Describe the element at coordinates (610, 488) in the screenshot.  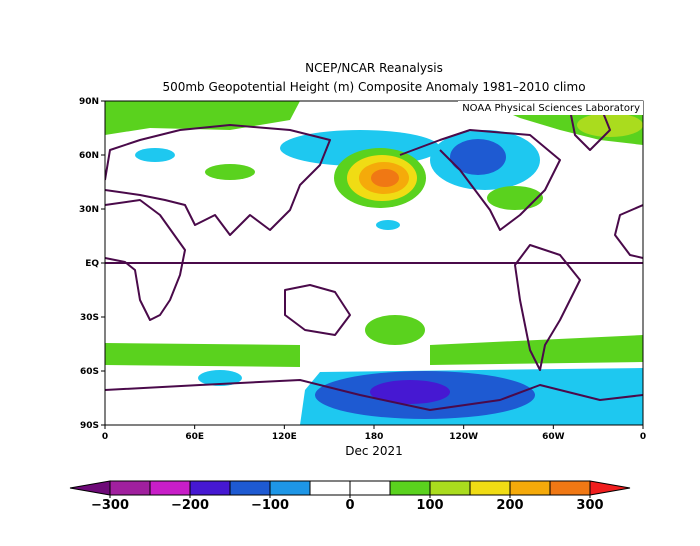
I see `colorbar-over` at that location.